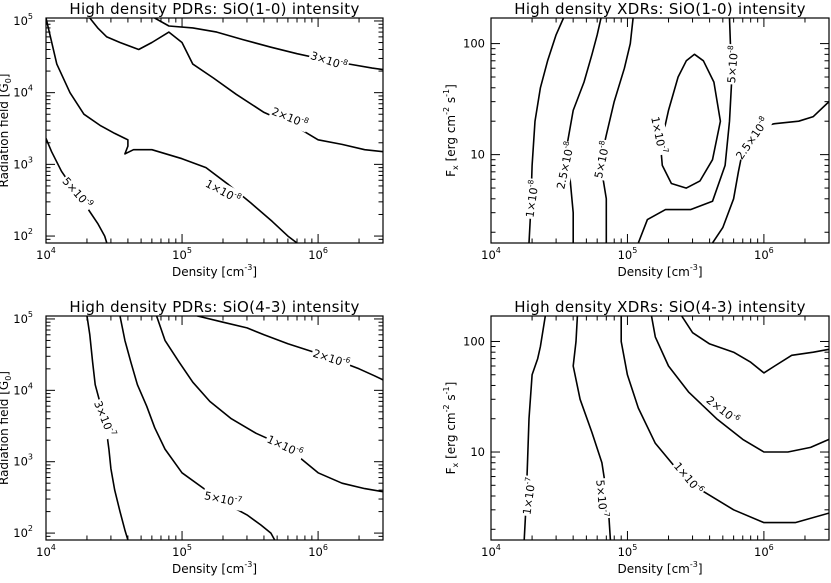 Image resolution: width=831 pixels, height=583 pixels. Describe the element at coordinates (214, 307) in the screenshot. I see `panel-title: High density PDRs: SiO(4-3) intensity` at that location.